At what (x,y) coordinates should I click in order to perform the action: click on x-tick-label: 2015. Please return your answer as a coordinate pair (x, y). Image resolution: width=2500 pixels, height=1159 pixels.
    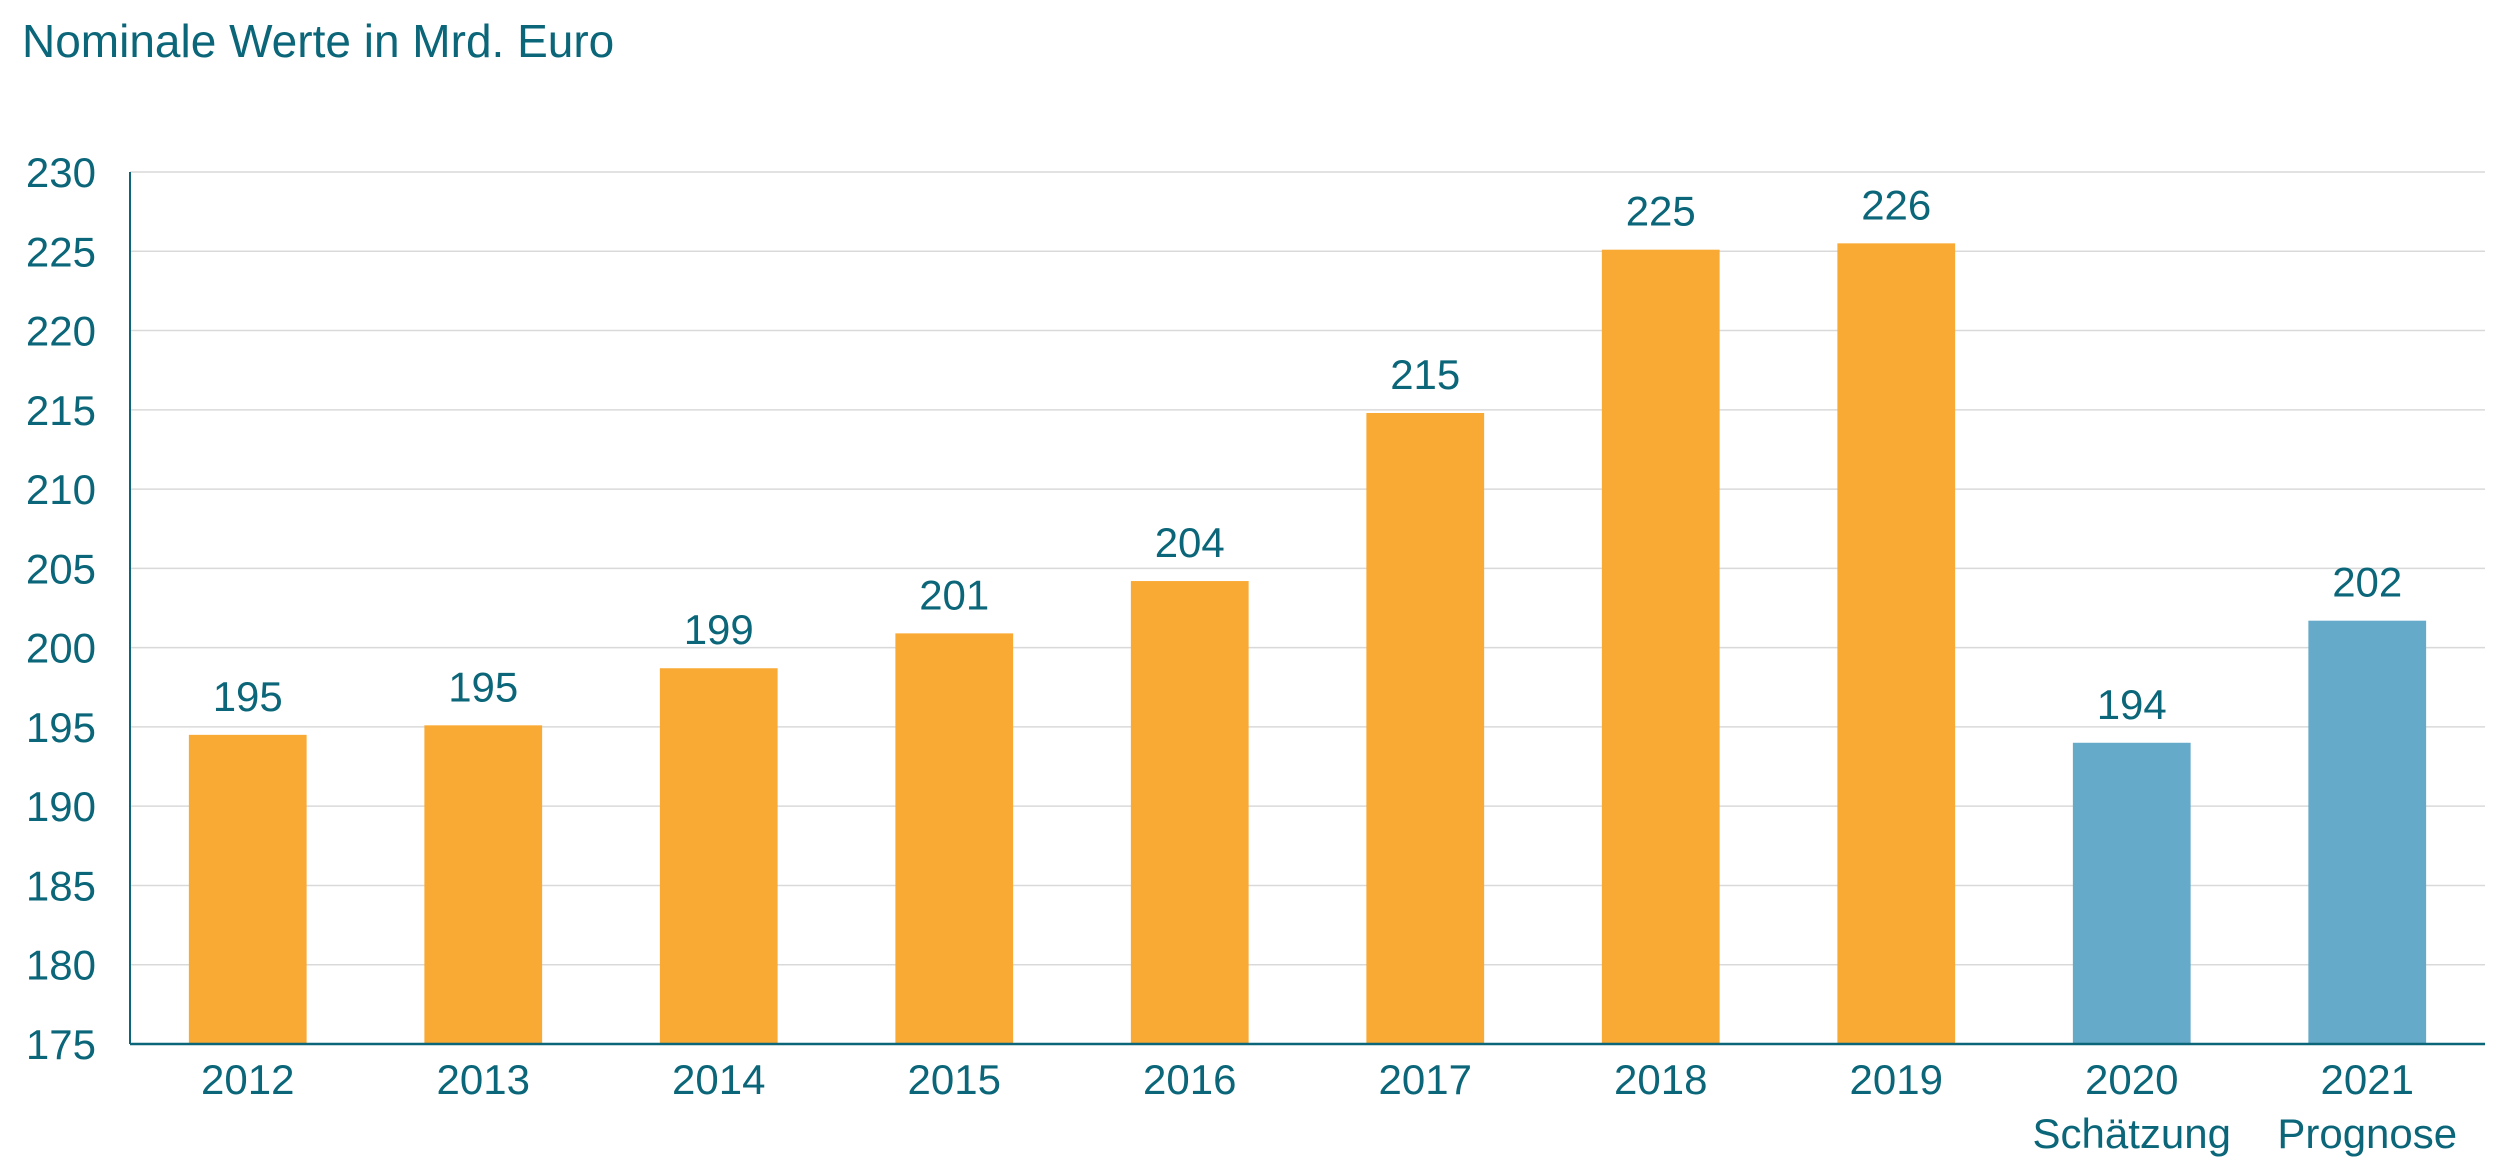
    Looking at the image, I should click on (954, 1079).